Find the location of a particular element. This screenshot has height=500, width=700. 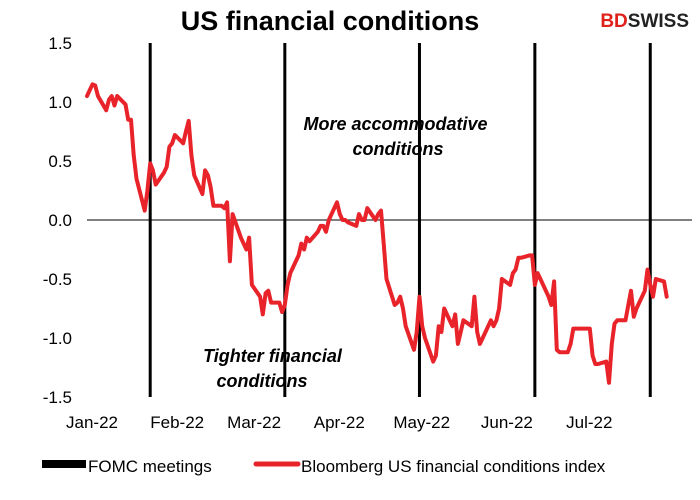

y-tick-label: -1.0 is located at coordinates (57, 338).